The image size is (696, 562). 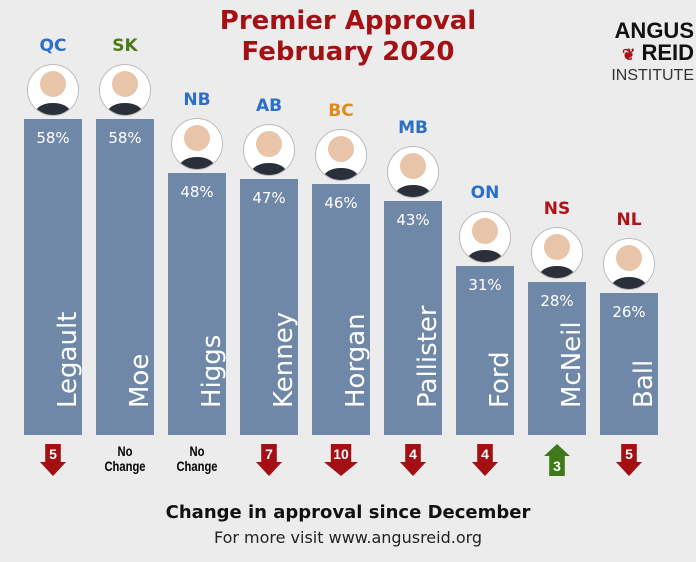 I want to click on bar-ford: 31% Ford, so click(x=485, y=350).